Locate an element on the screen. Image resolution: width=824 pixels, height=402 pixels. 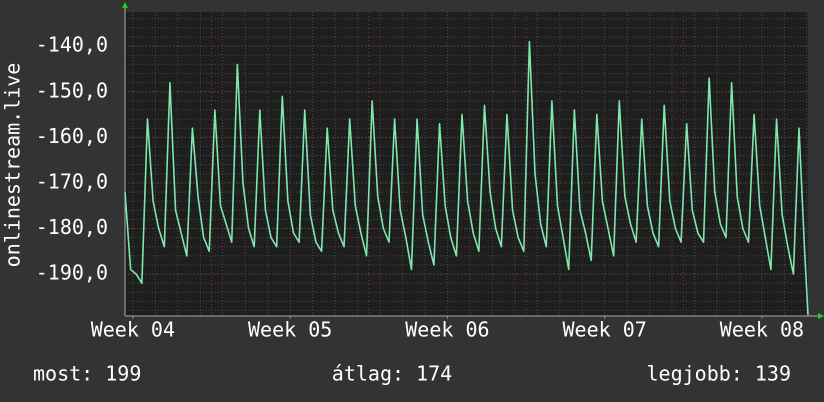
x-tick-label: Week 08 is located at coordinates (762, 330).